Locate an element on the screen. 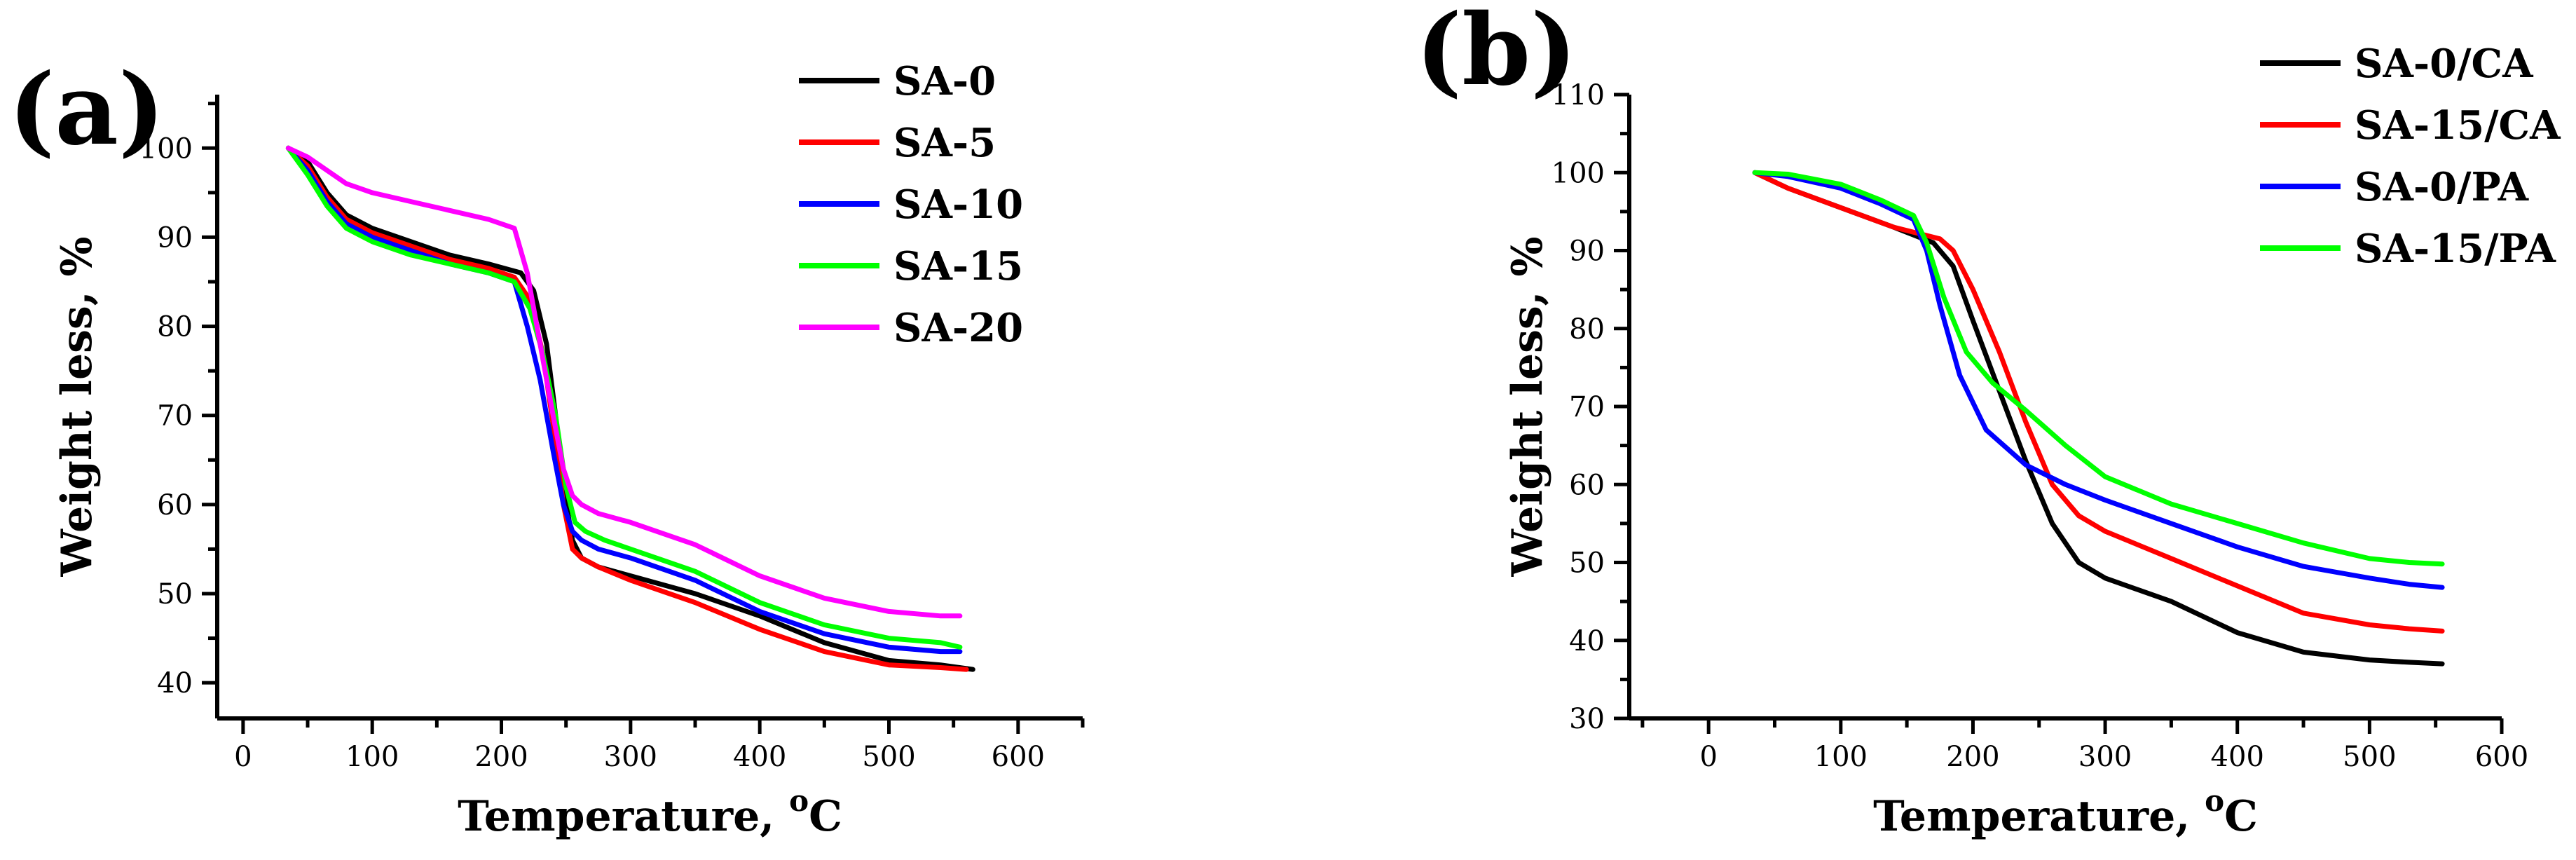 The image size is (2576, 860). legend-label: SA-5 is located at coordinates (945, 143).